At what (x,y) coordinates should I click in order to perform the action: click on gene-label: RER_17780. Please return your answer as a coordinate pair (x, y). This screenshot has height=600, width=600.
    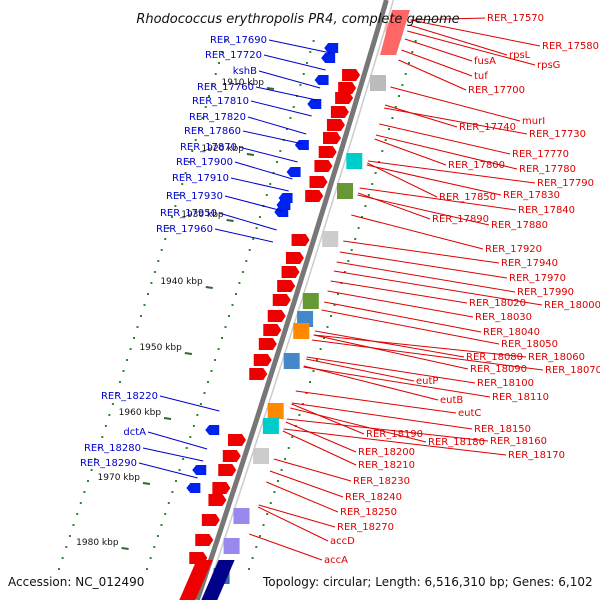
    Looking at the image, I should click on (547, 169).